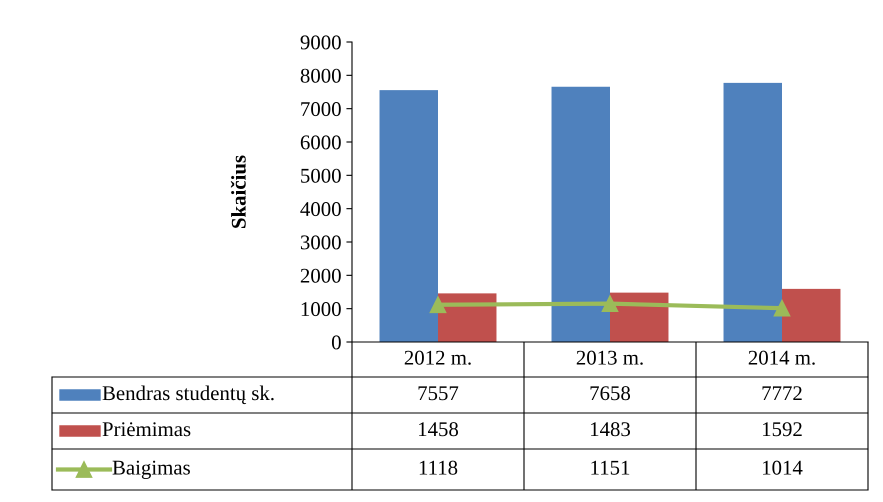 This screenshot has width=883, height=502. I want to click on x-tick-label: 2013 m., so click(609, 357).